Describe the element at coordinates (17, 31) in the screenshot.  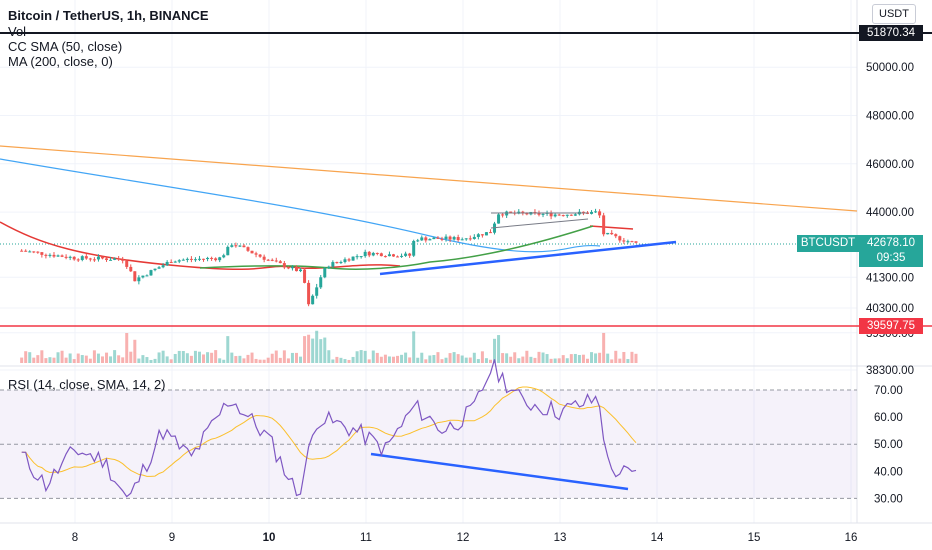
I see `legend-vol: Vol` at that location.